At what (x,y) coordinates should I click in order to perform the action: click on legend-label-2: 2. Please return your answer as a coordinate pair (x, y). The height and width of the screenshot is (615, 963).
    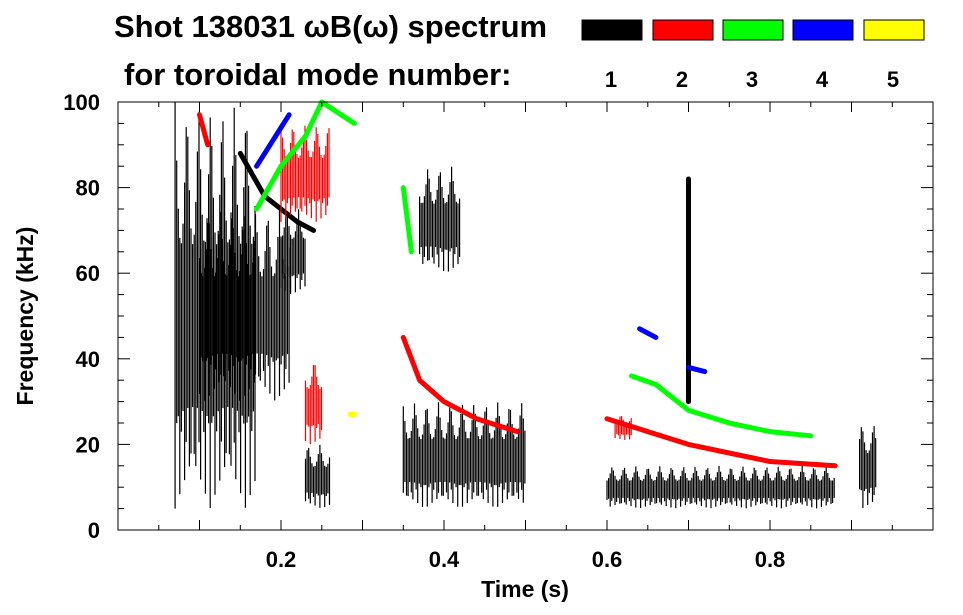
    Looking at the image, I should click on (682, 79).